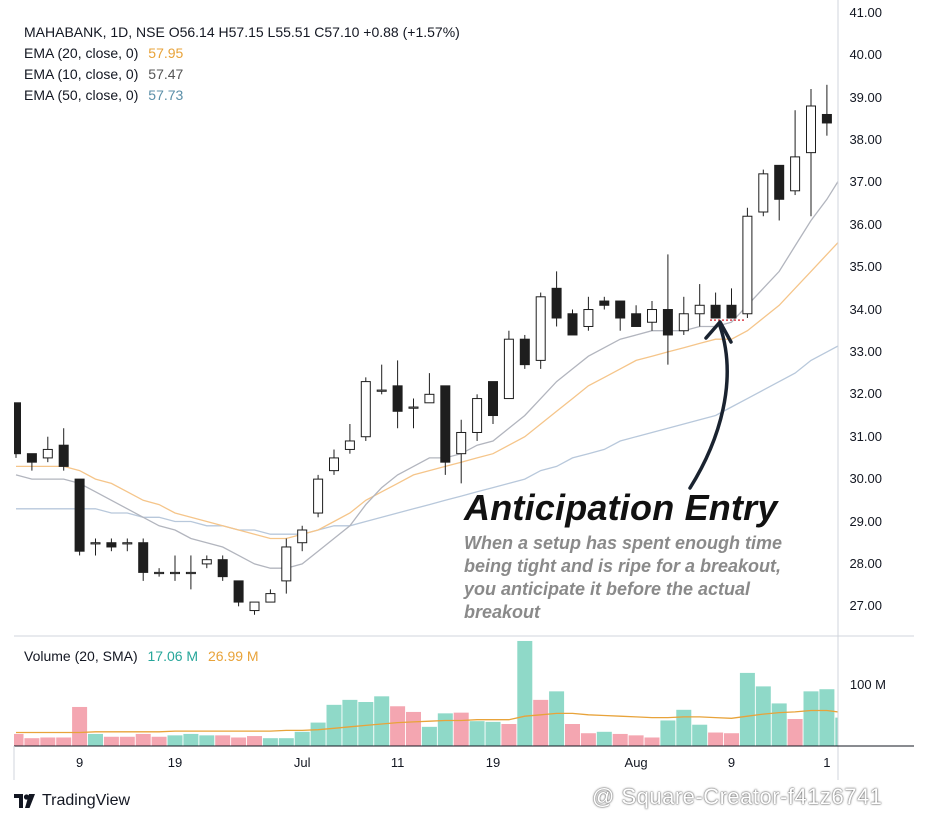 The width and height of the screenshot is (928, 824). Describe the element at coordinates (103, 95) in the screenshot. I see `ema50-legend: EMA (50, close, 0) 57.73` at that location.